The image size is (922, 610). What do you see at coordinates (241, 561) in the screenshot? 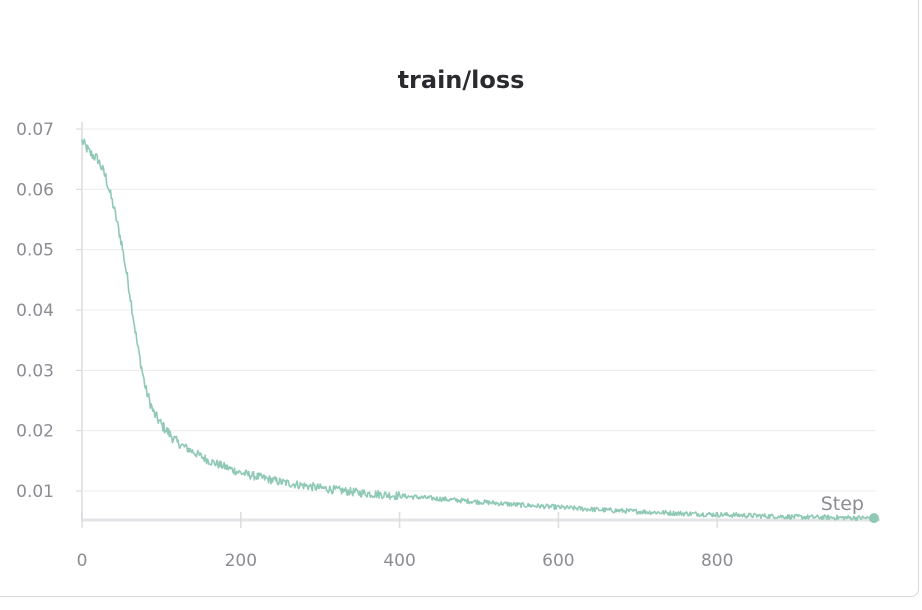
I see `x-tick-label: 200` at bounding box center [241, 561].